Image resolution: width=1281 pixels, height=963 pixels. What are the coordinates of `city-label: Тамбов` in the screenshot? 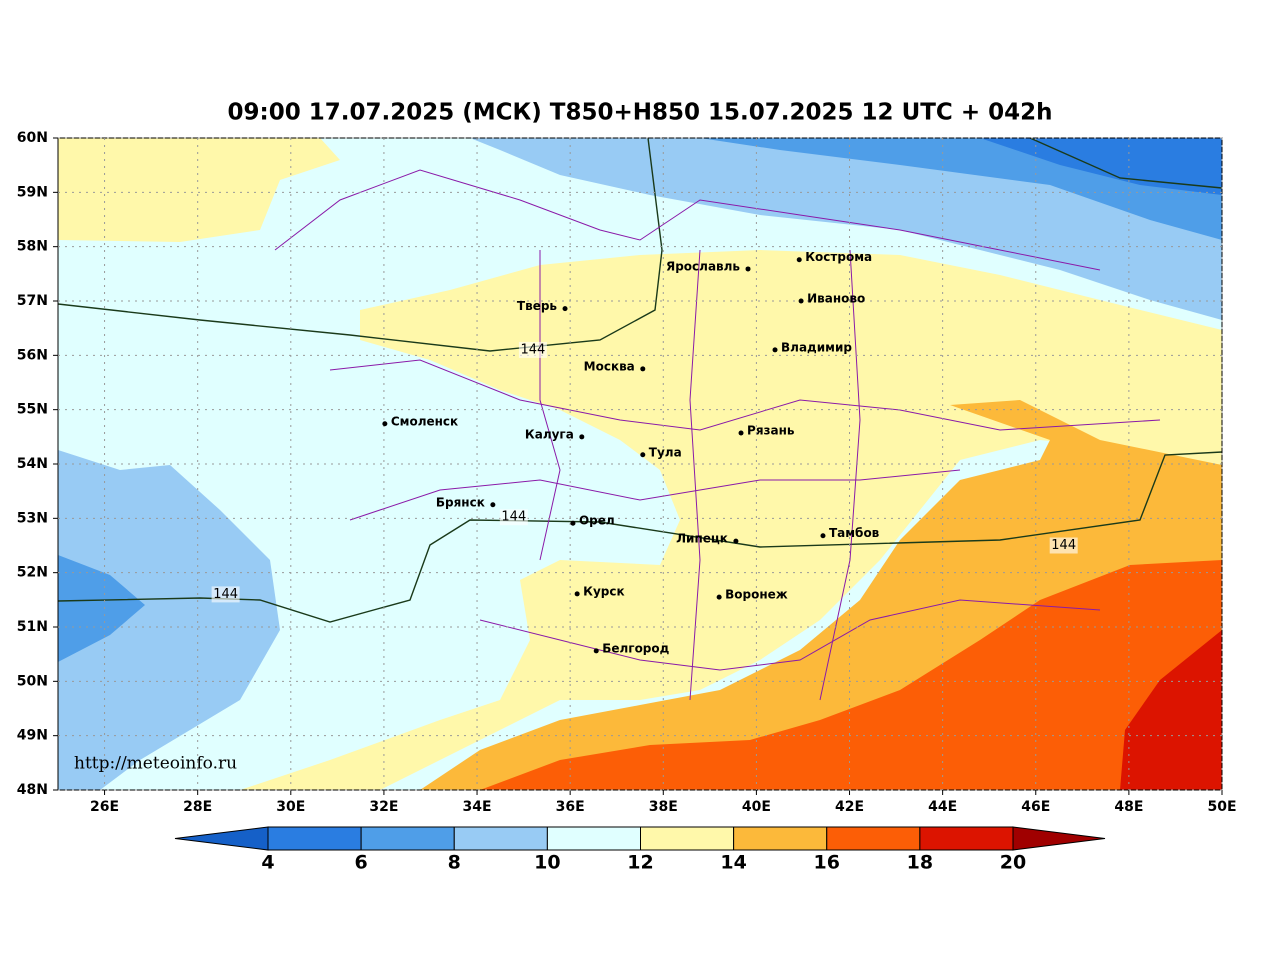 It's located at (854, 533).